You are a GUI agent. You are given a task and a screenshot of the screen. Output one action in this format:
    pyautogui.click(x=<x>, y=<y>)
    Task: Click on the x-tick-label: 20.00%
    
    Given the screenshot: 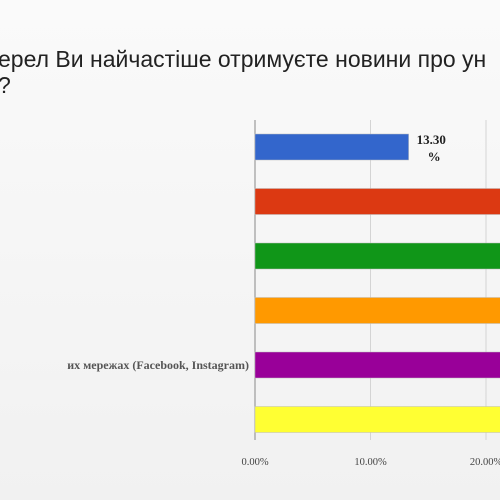 What is the action you would take?
    pyautogui.click(x=485, y=462)
    